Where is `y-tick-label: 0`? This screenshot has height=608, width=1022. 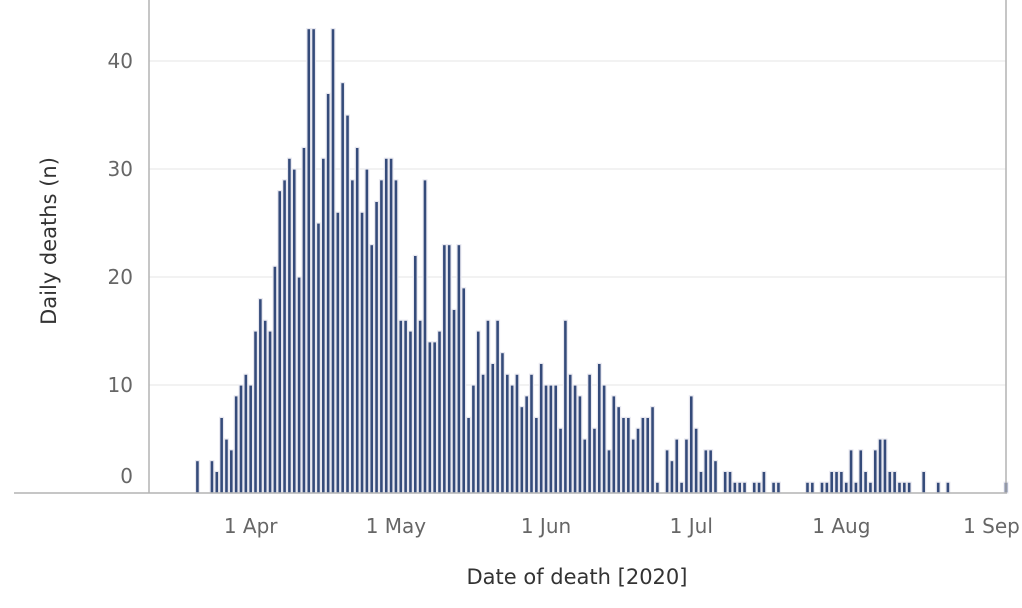
y-tick-label: 0 is located at coordinates (126, 476).